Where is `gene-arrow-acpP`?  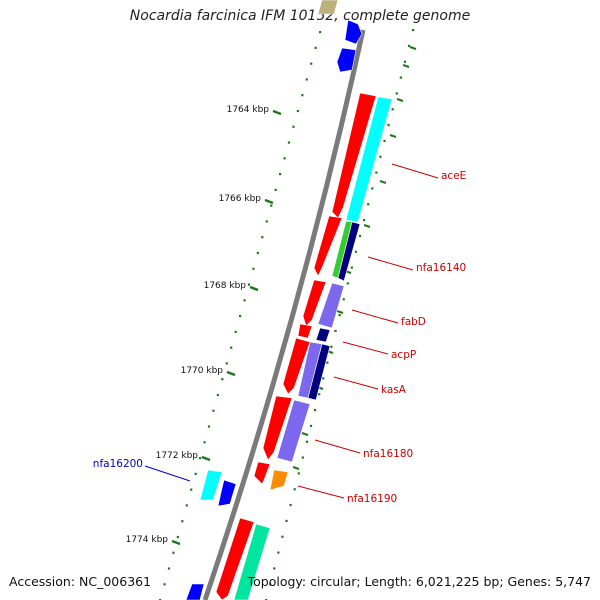 gene-arrow-acpP is located at coordinates (323, 335).